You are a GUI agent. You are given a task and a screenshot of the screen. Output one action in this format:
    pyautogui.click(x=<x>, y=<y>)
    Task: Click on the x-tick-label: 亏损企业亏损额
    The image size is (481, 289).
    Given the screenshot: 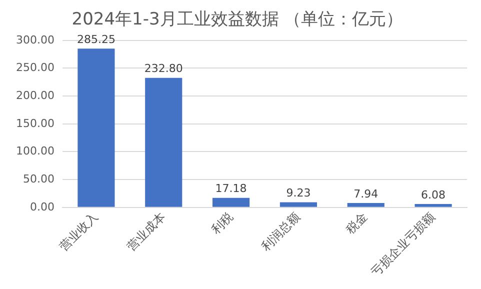 What is the action you would take?
    pyautogui.click(x=403, y=245)
    